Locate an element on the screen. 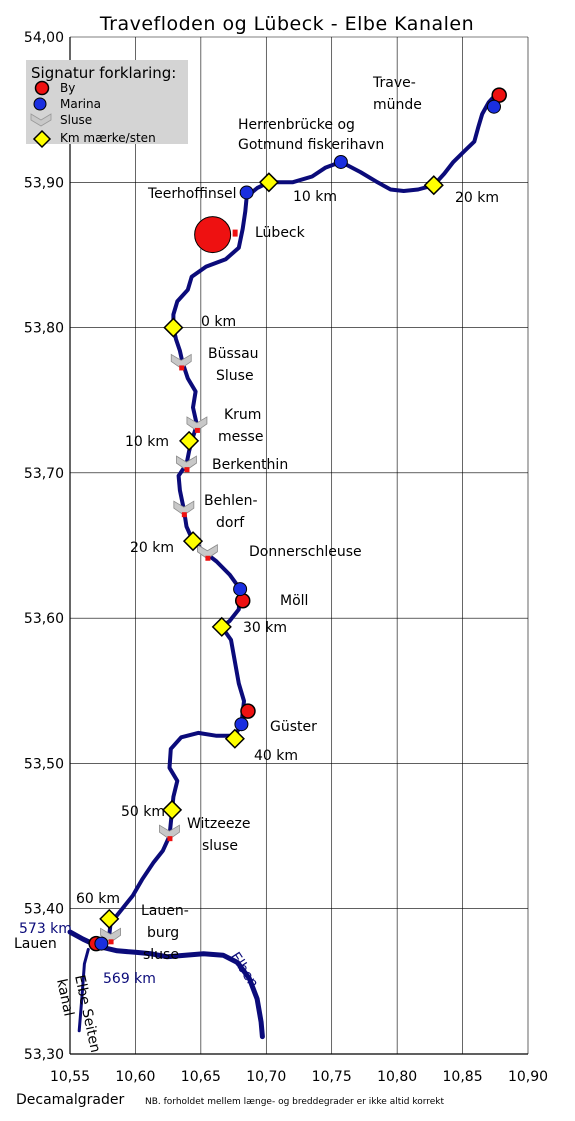 This screenshot has width=575, height=1121. y-tick-label: 53,70 is located at coordinates (44, 474).